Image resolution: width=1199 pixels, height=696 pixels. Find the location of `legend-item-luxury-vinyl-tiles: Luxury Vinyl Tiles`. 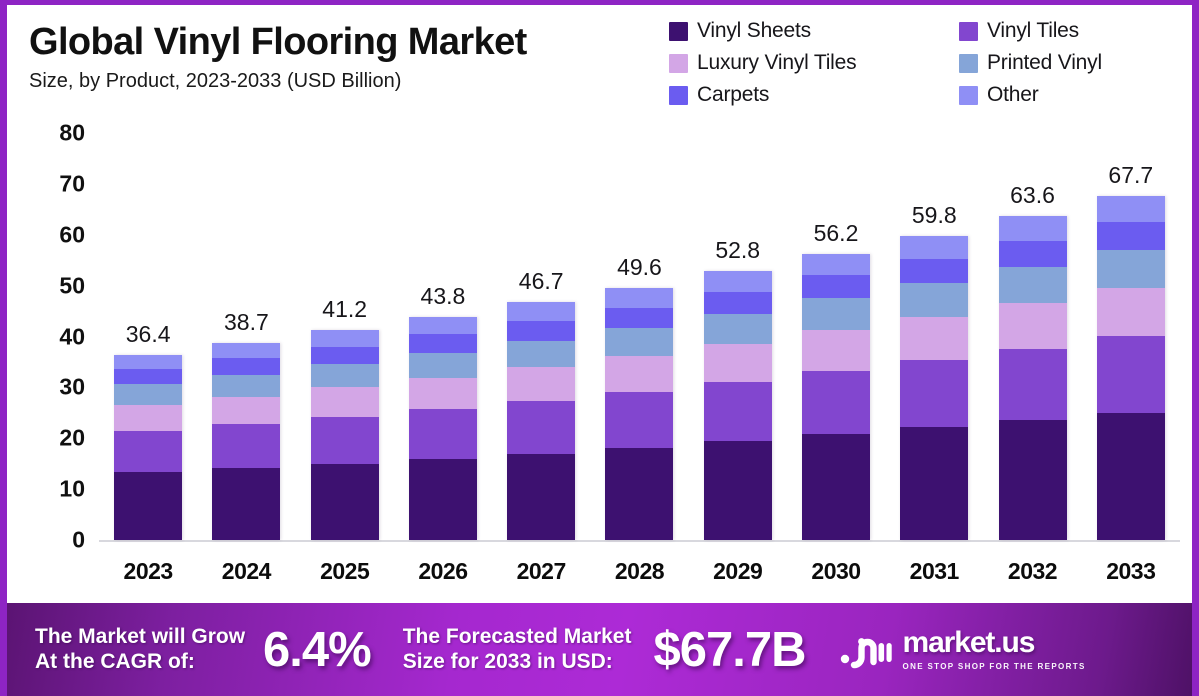

legend-item-luxury-vinyl-tiles: Luxury Vinyl Tiles is located at coordinates (814, 63).